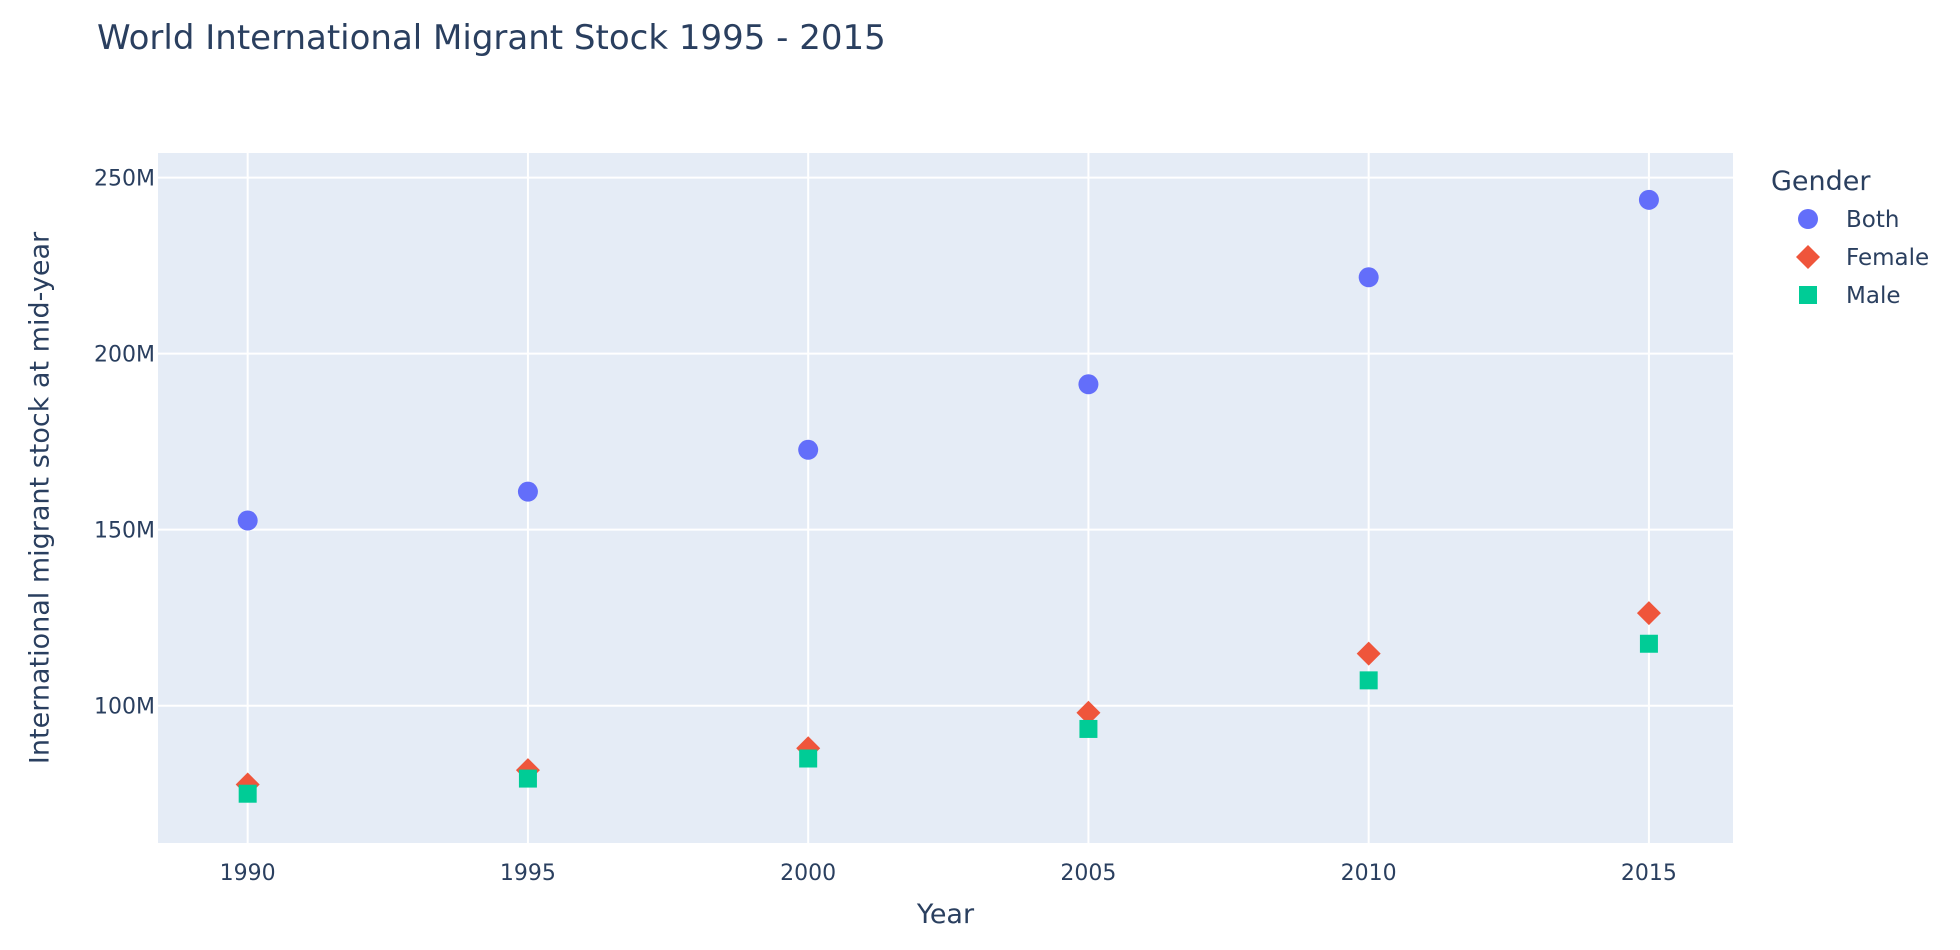 The image size is (1960, 950). Describe the element at coordinates (948, 873) in the screenshot. I see `x-axis-ticks: 1990 1995 2000 2005 2010 2015` at that location.